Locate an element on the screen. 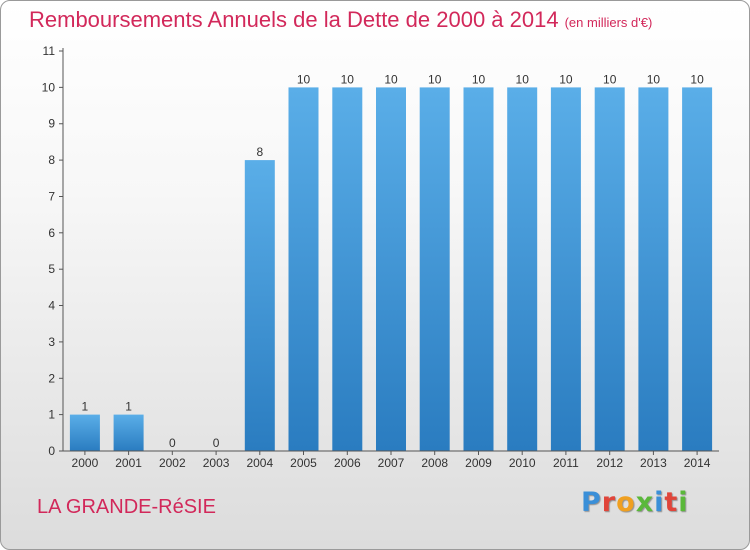  proxiti-logo: Proxiti is located at coordinates (635, 502).